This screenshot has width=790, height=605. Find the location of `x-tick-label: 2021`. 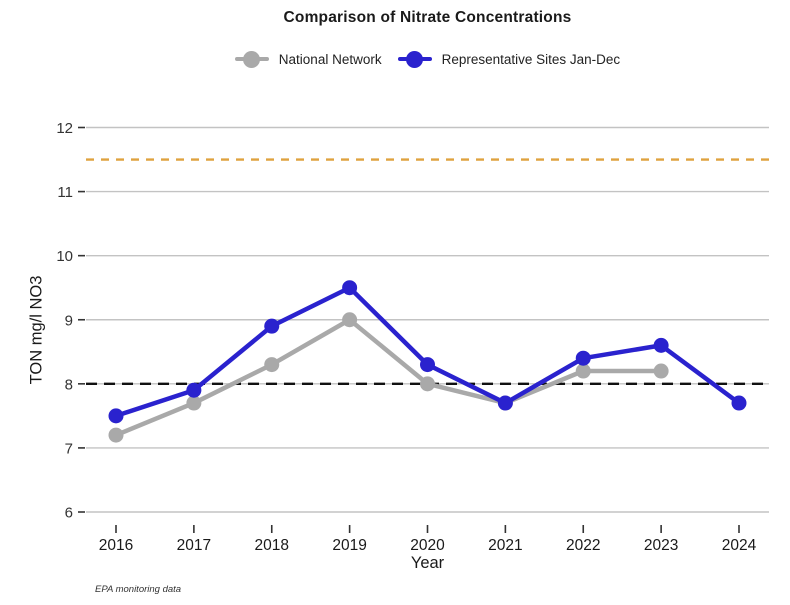

x-tick-label: 2021 is located at coordinates (505, 545).